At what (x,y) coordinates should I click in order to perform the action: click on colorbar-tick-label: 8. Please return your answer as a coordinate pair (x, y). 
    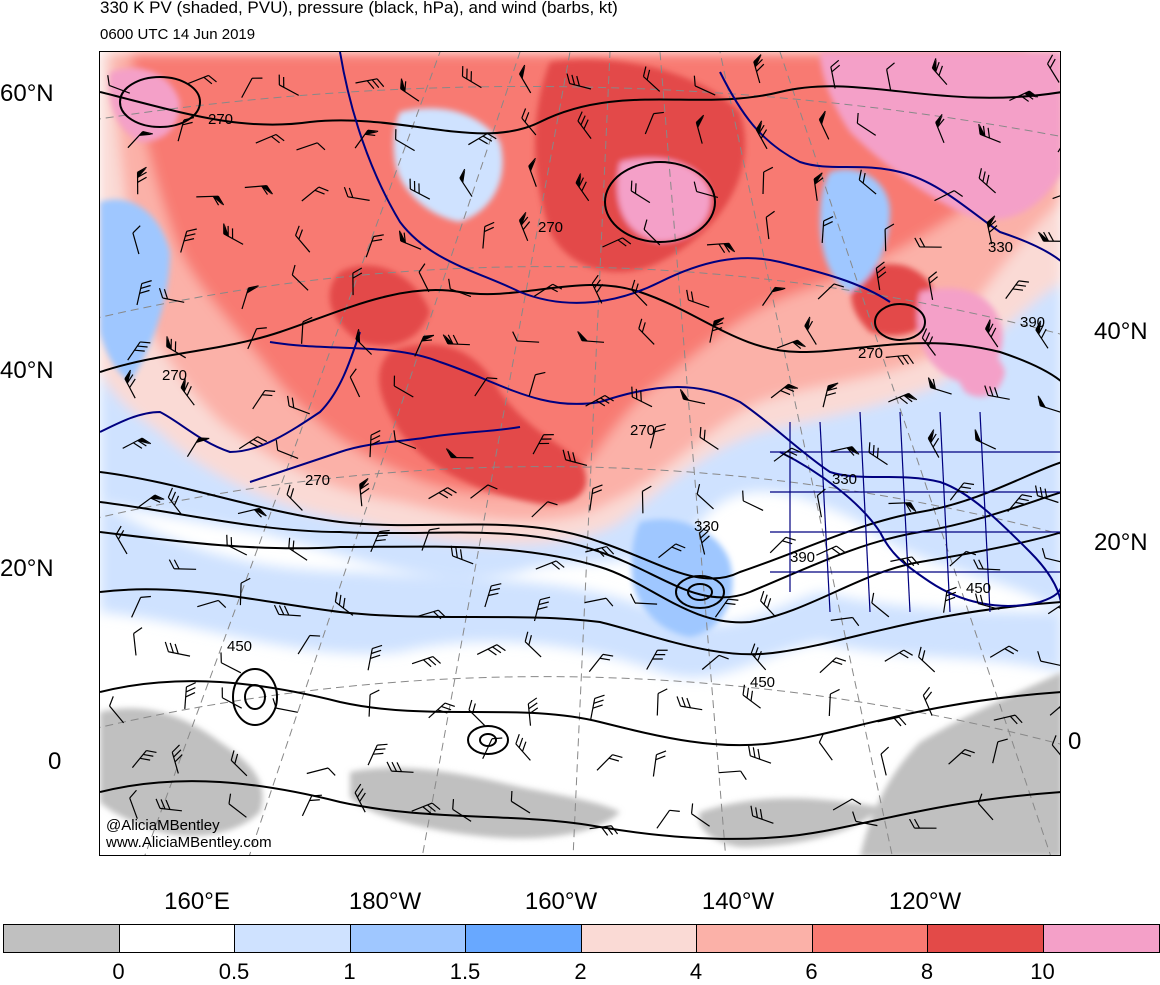
    Looking at the image, I should click on (927, 972).